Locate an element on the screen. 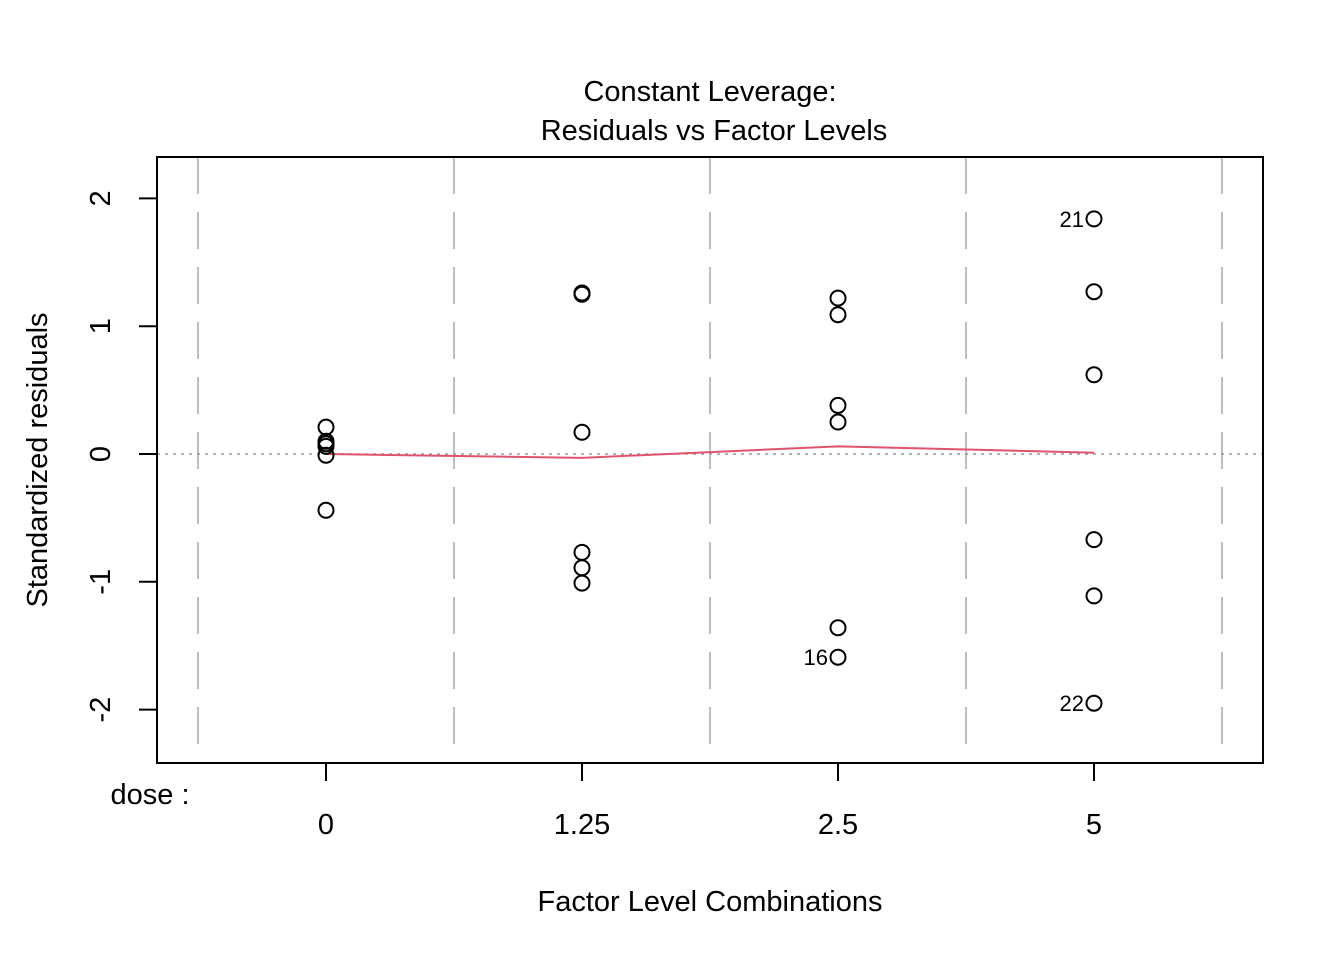 Image resolution: width=1344 pixels, height=960 pixels. y-axis-label: Standardized residuals is located at coordinates (38, 459).